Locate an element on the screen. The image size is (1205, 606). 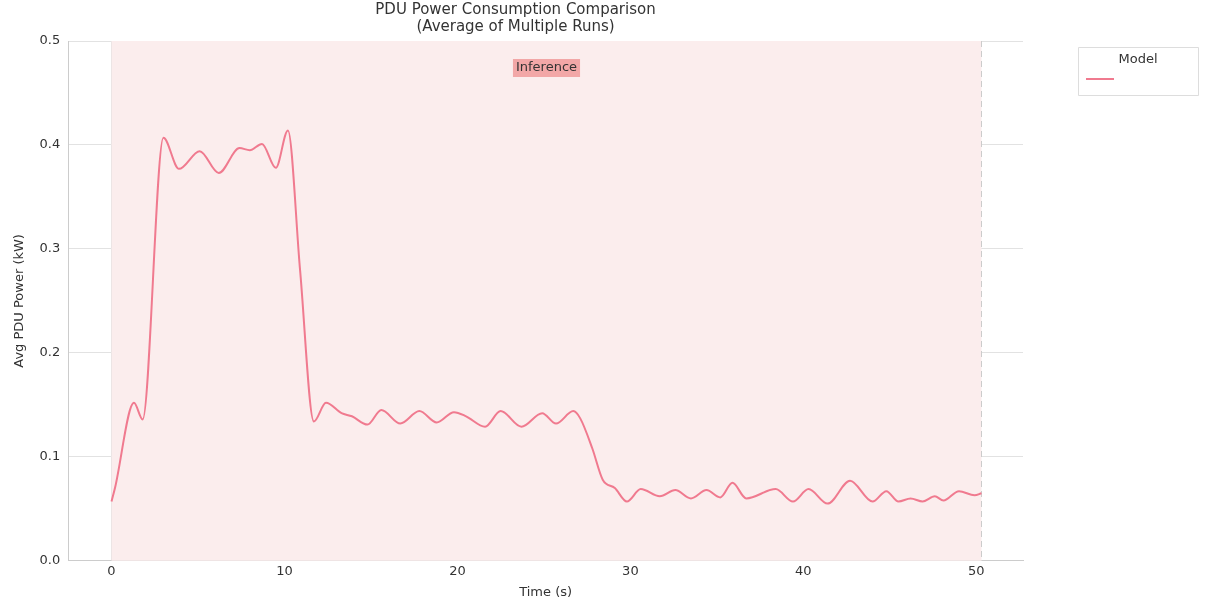
y-tick-label: 0.1 is located at coordinates (50, 456).